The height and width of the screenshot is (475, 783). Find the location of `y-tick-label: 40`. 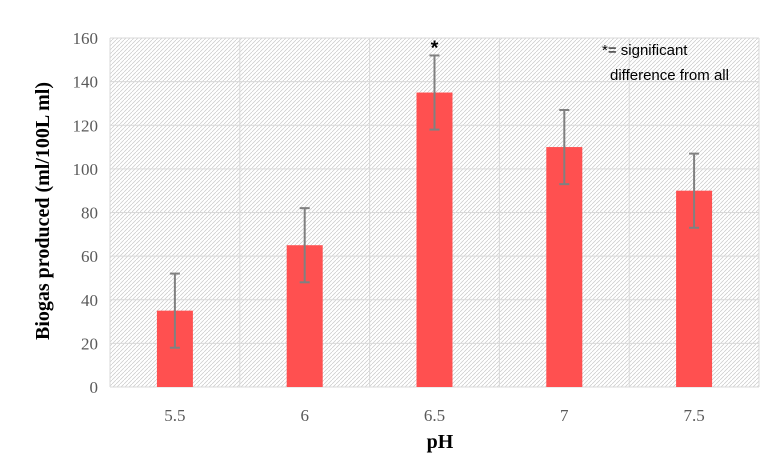

y-tick-label: 40 is located at coordinates (89, 300).